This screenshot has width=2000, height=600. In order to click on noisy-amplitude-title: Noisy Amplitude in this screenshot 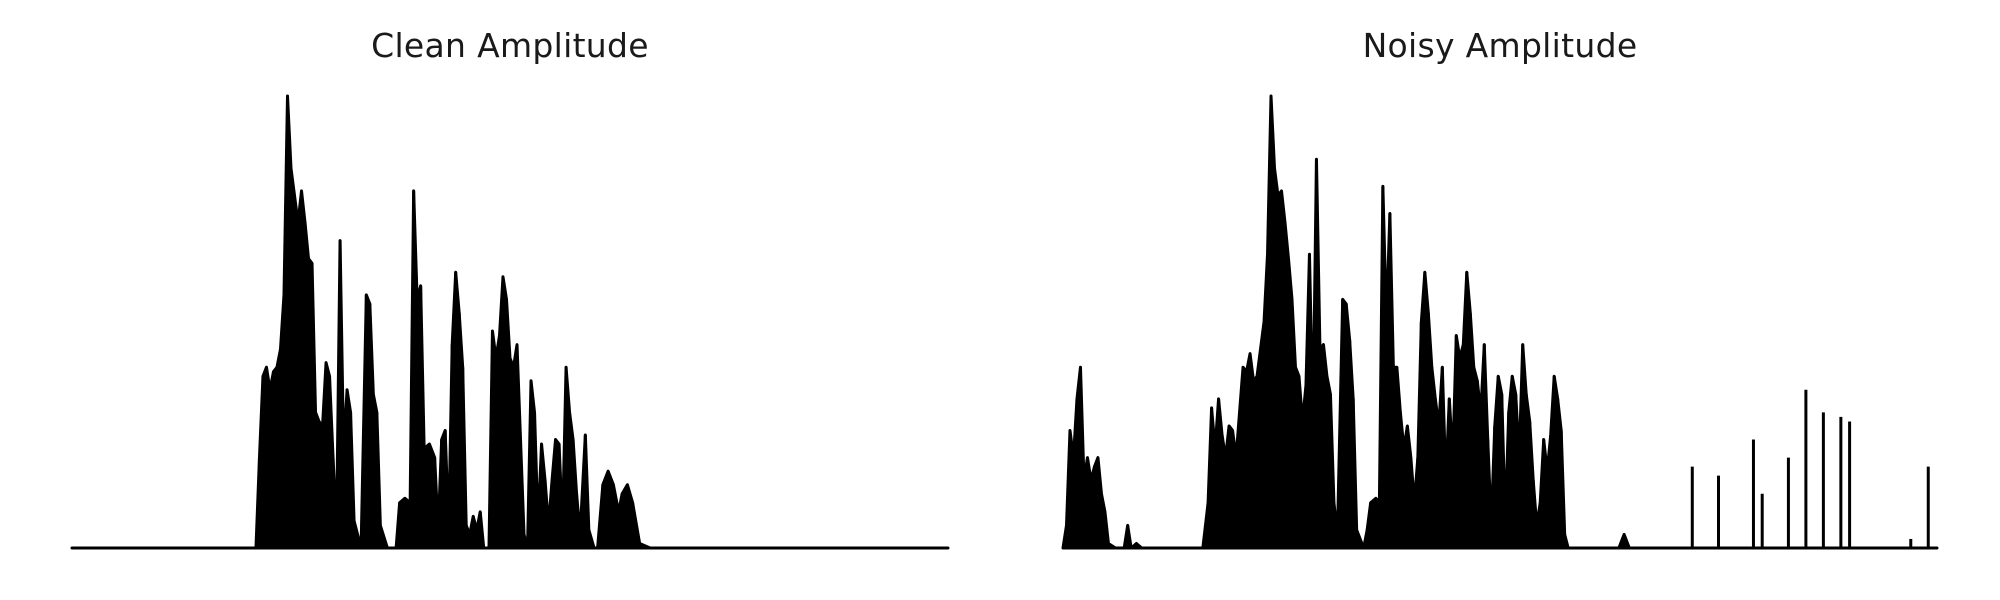, I will do `click(1500, 45)`.